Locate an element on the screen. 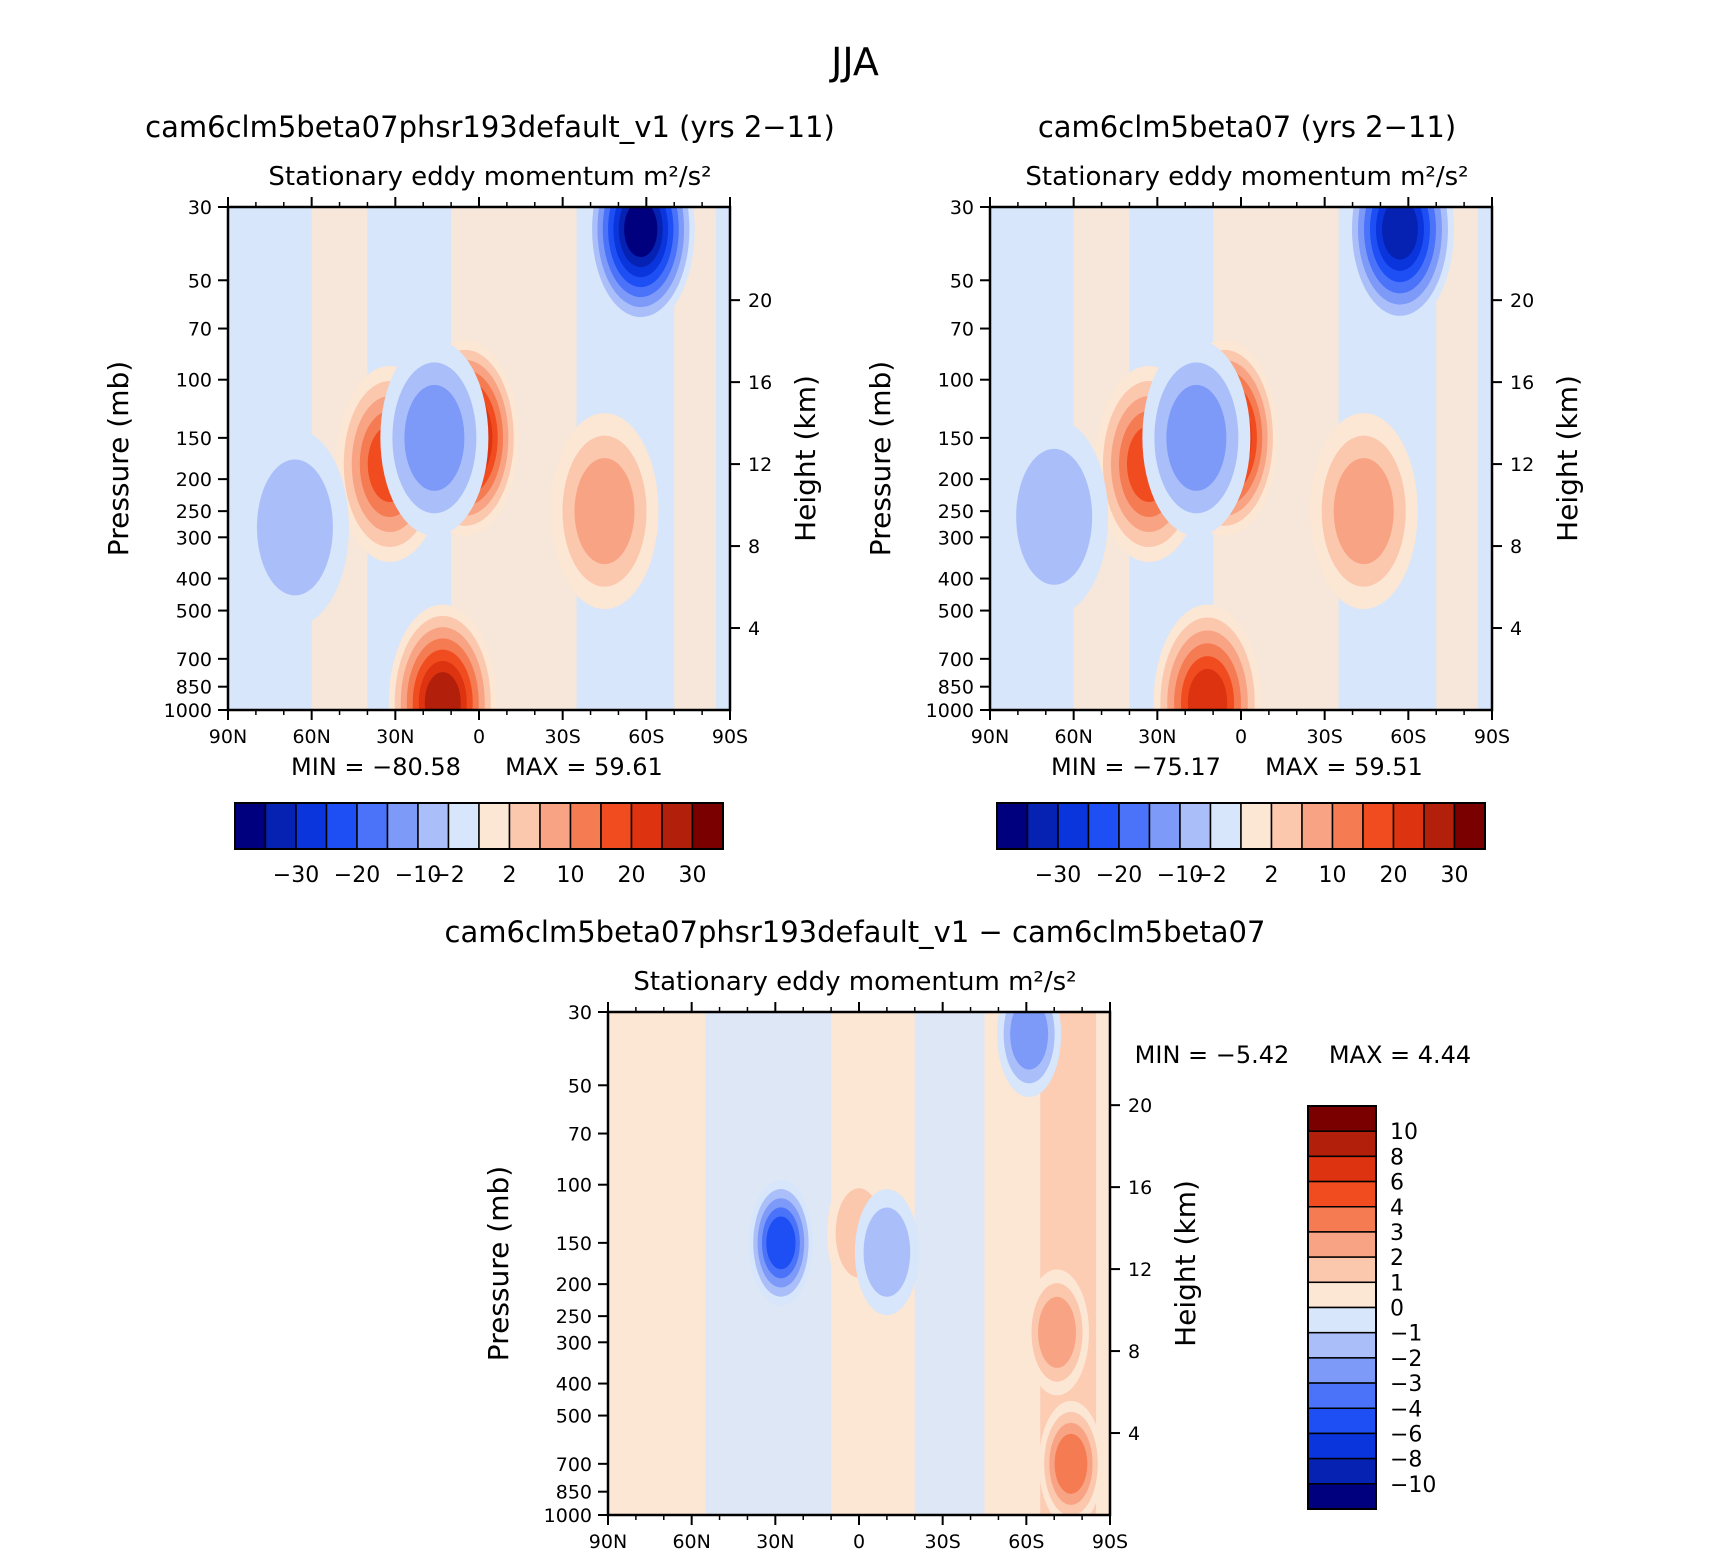 Image resolution: width=1710 pixels, height=1553 pixels. x-tick-label: 90S is located at coordinates (1492, 737).